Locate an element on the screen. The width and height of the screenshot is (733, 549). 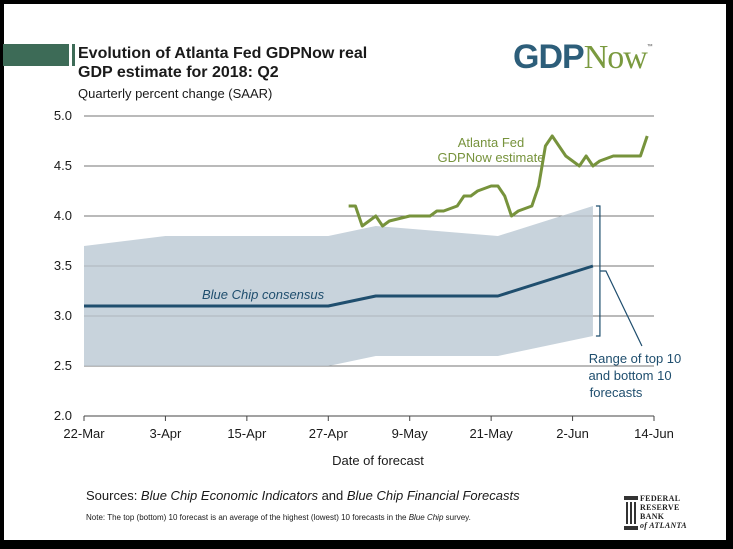
x-axis-title: Date of forecast is located at coordinates (378, 460).